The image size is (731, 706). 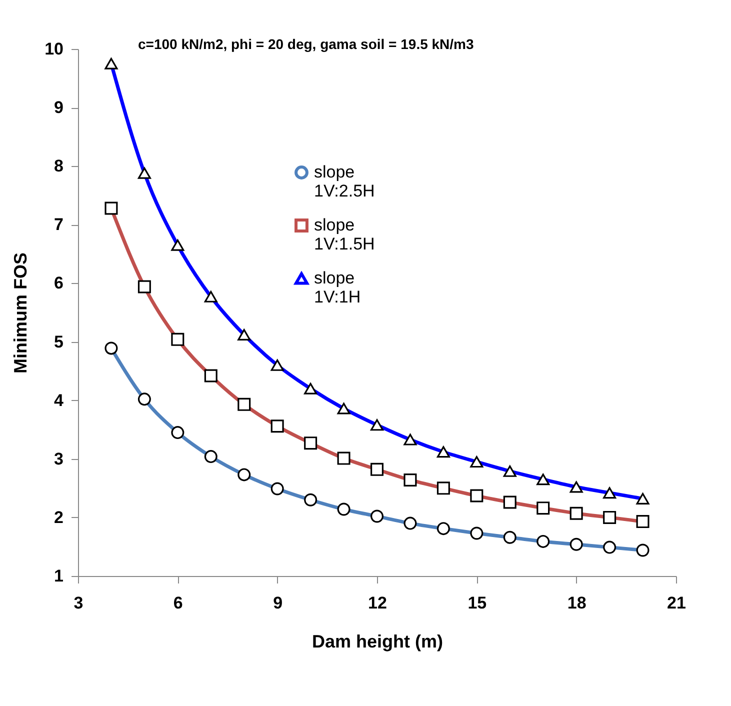 What do you see at coordinates (59, 458) in the screenshot?
I see `y-tick-label: 3` at bounding box center [59, 458].